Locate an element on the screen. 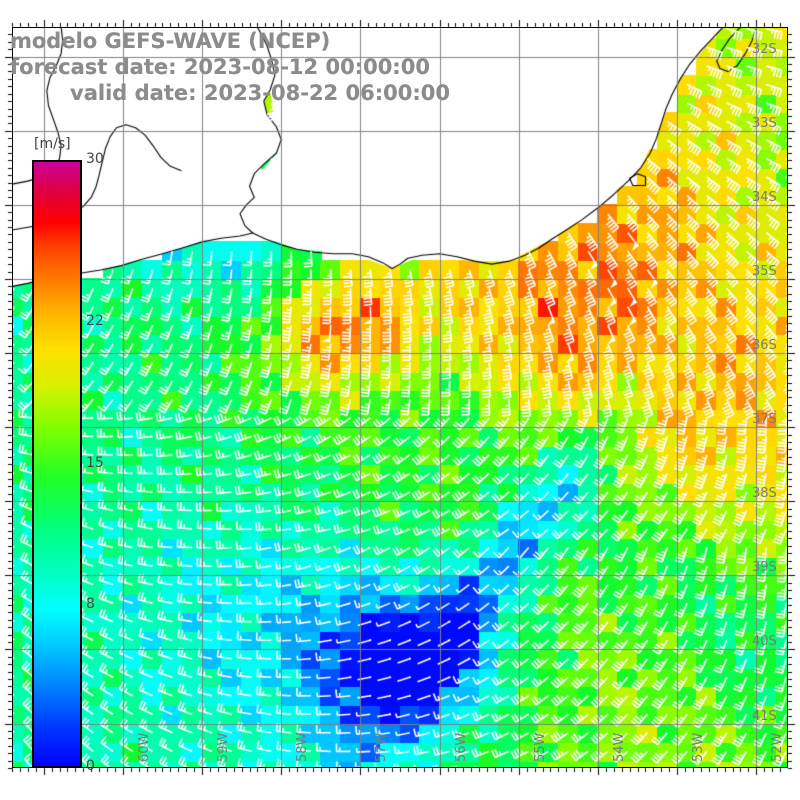 The image size is (800, 800). colorbar is located at coordinates (57, 464).